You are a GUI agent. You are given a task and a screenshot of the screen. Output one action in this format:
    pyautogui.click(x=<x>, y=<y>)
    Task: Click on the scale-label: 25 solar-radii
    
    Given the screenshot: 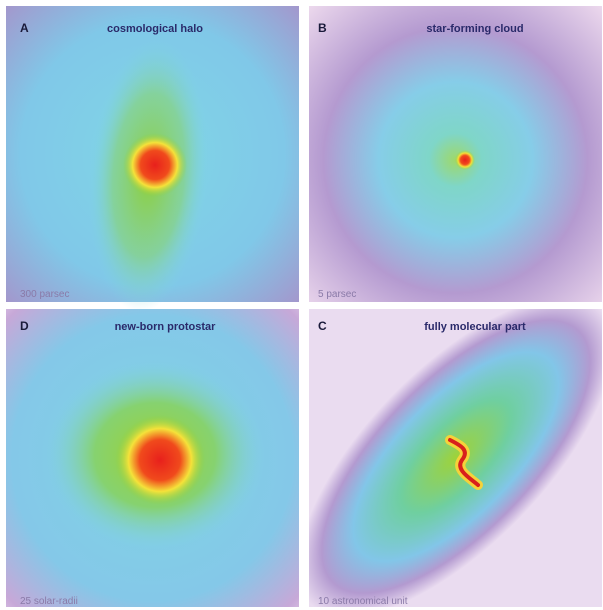 What is the action you would take?
    pyautogui.click(x=49, y=601)
    